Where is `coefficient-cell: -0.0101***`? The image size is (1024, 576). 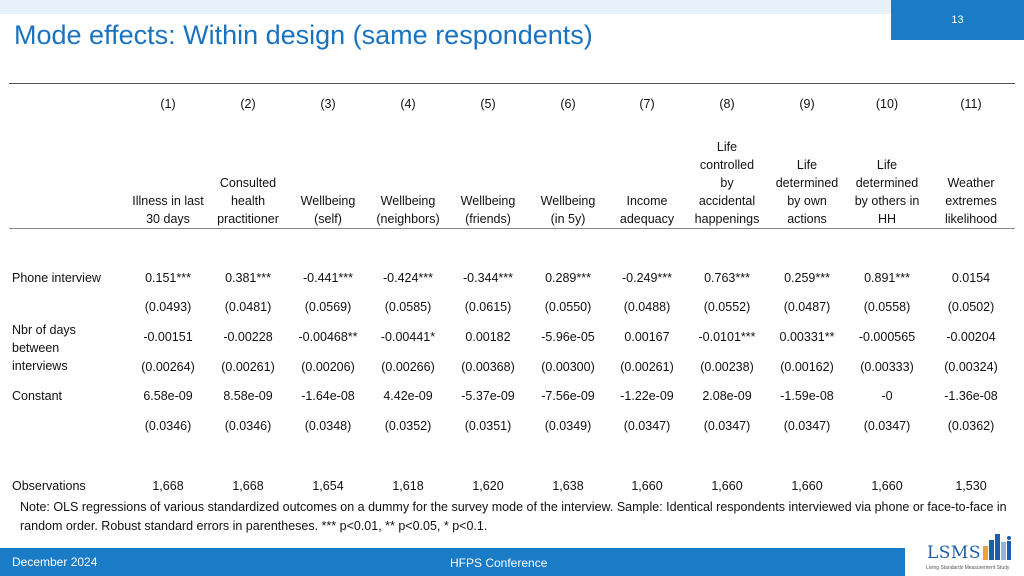 coefficient-cell: -0.0101*** is located at coordinates (727, 337).